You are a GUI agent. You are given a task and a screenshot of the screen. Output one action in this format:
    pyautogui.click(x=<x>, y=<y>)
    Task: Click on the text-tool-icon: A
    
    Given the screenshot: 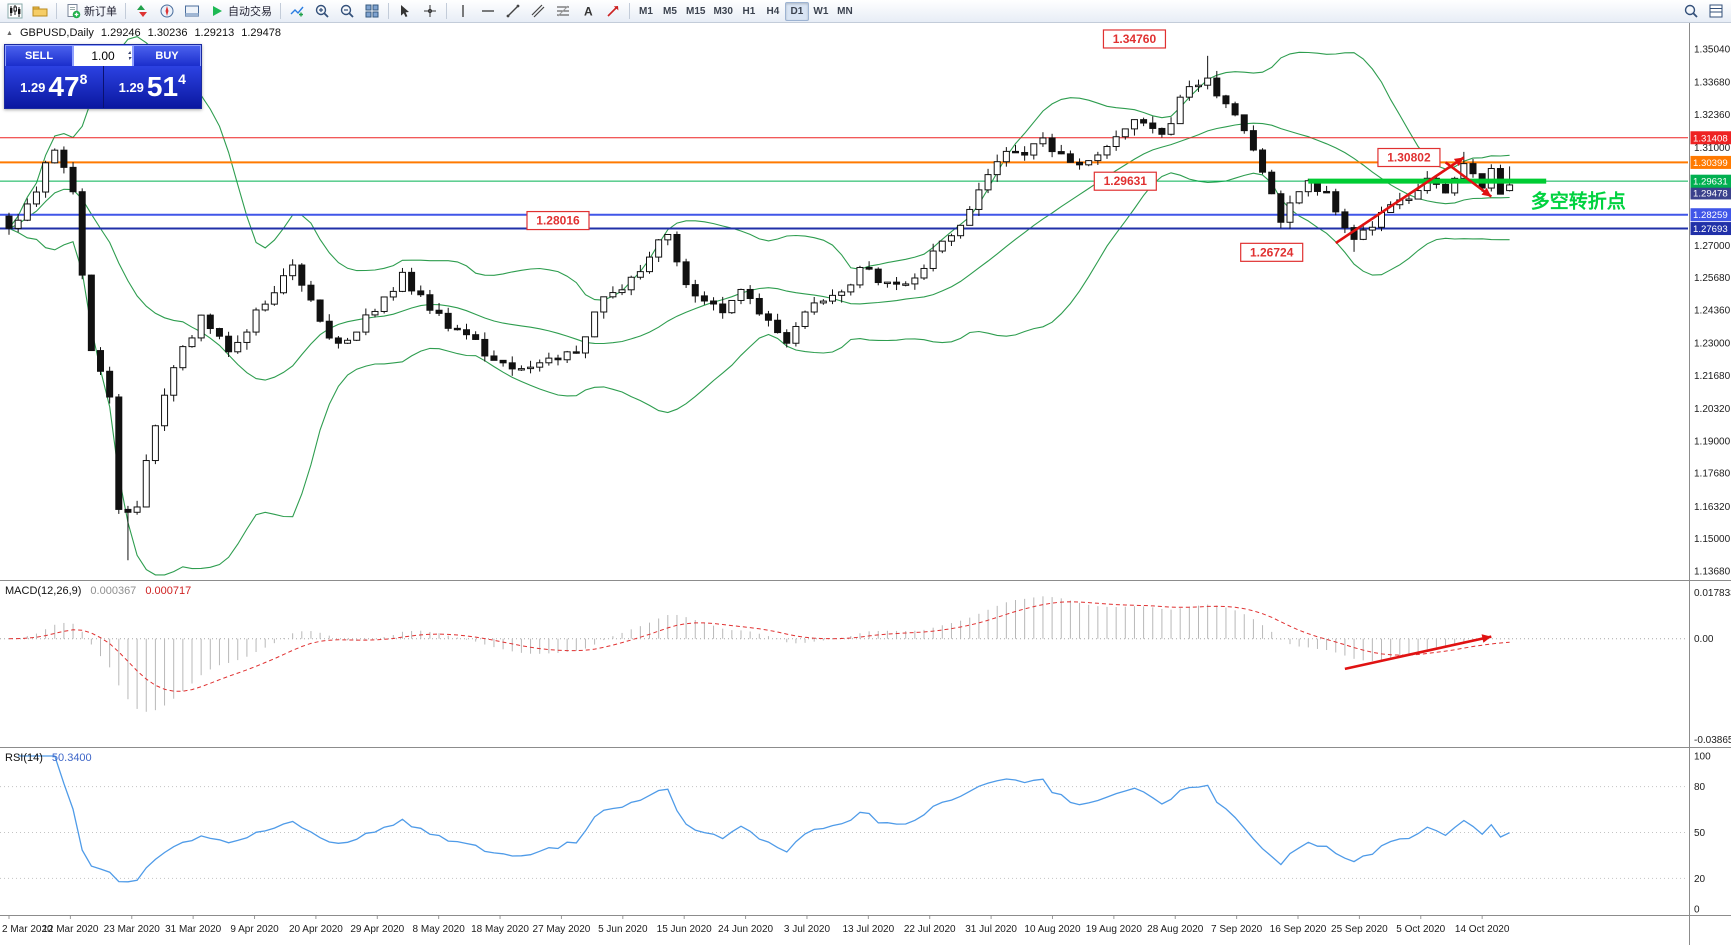 What is the action you would take?
    pyautogui.click(x=588, y=12)
    